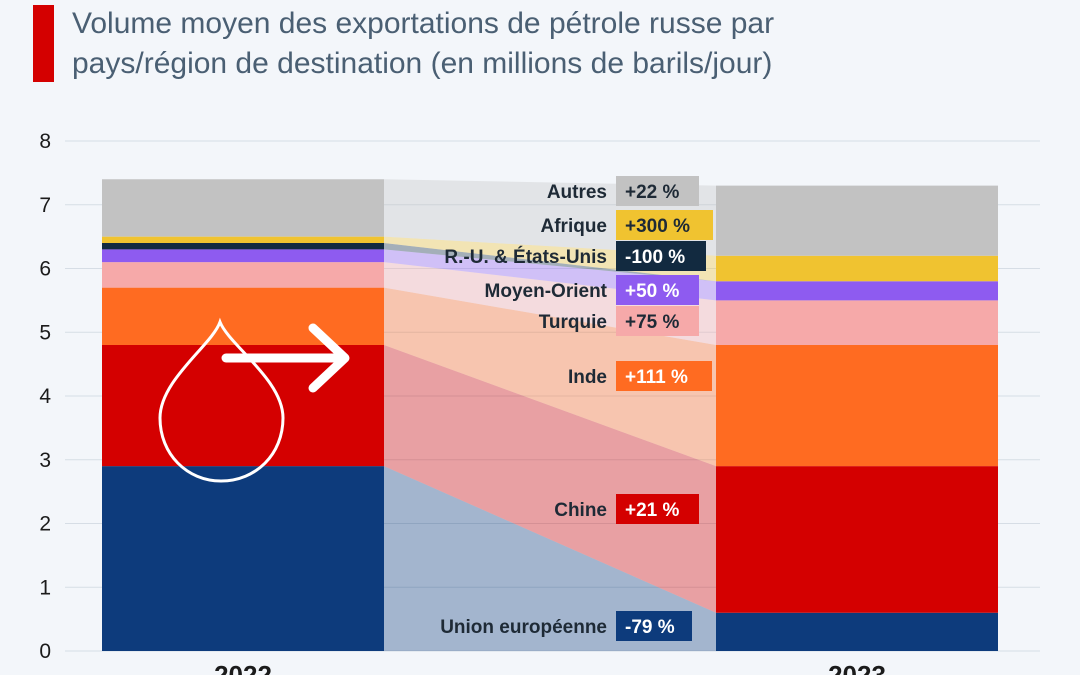  I want to click on series-name-label: Chine, so click(580, 510).